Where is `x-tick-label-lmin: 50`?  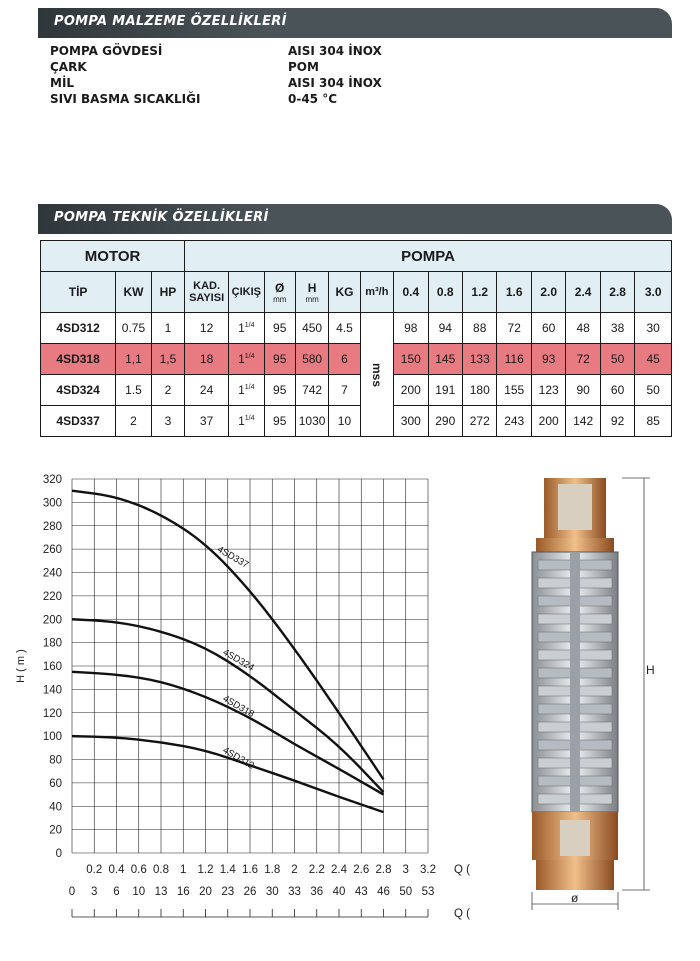 x-tick-label-lmin: 50 is located at coordinates (405, 892).